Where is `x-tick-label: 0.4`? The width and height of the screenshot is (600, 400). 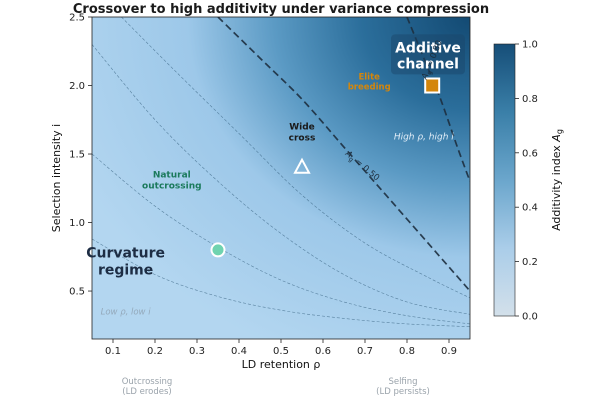
x-tick-label: 0.4 is located at coordinates (239, 351).